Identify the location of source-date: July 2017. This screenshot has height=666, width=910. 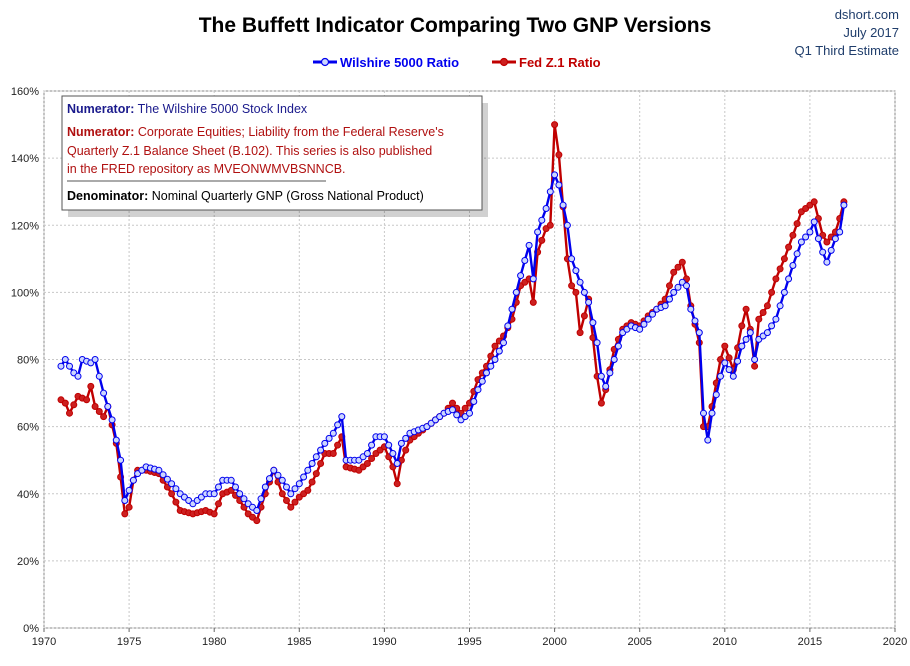
(871, 32).